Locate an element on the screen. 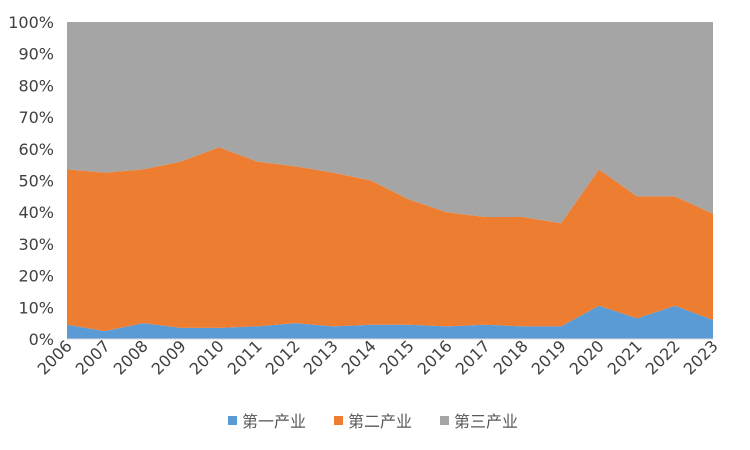 This screenshot has width=750, height=450. x-tick-label: 2013 is located at coordinates (321, 357).